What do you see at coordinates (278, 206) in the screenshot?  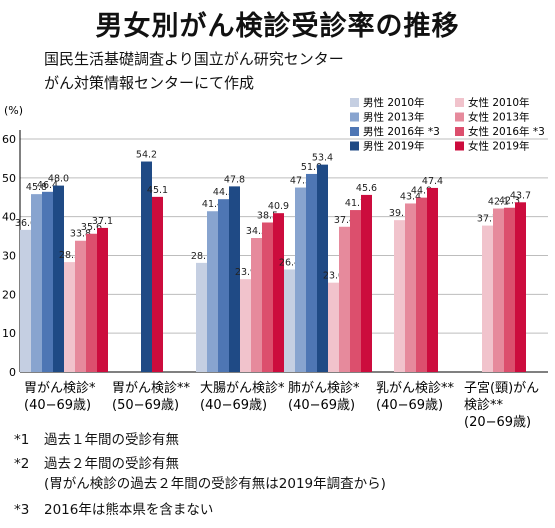 I see `data-label: 40.9` at bounding box center [278, 206].